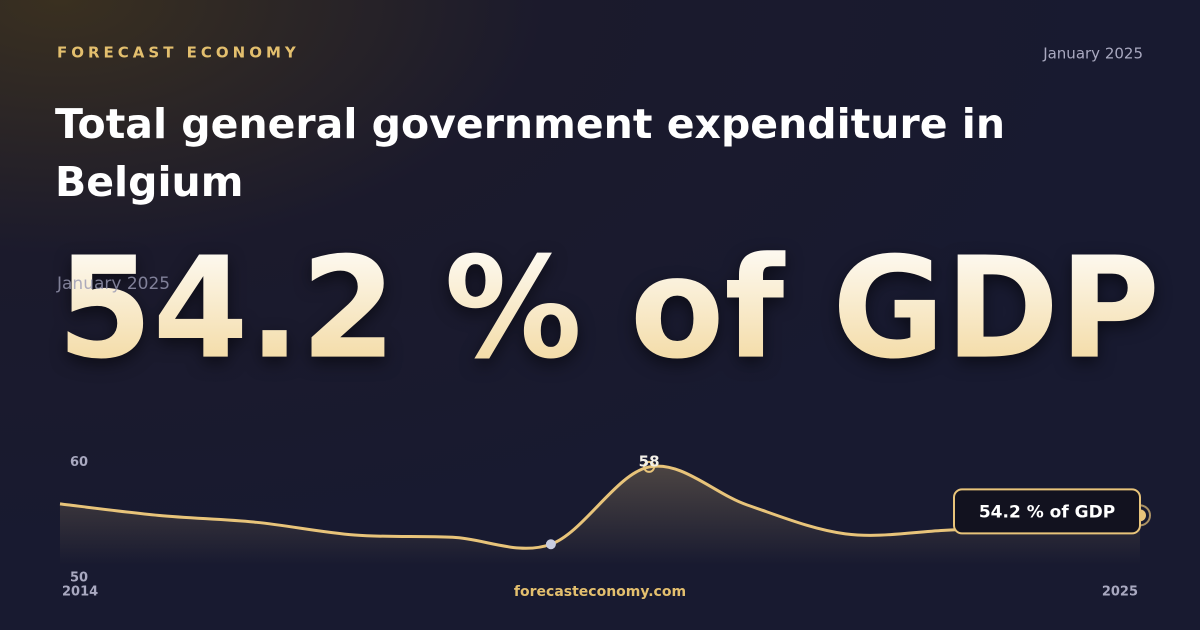 The width and height of the screenshot is (1200, 630). Describe the element at coordinates (550, 544) in the screenshot. I see `min-point` at that location.